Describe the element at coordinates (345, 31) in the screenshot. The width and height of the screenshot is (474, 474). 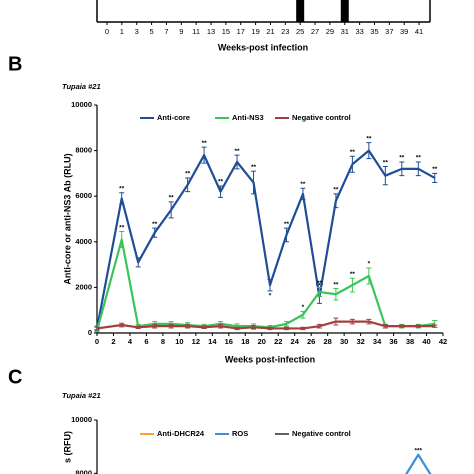
I see `x-tick-label: 31` at that location.